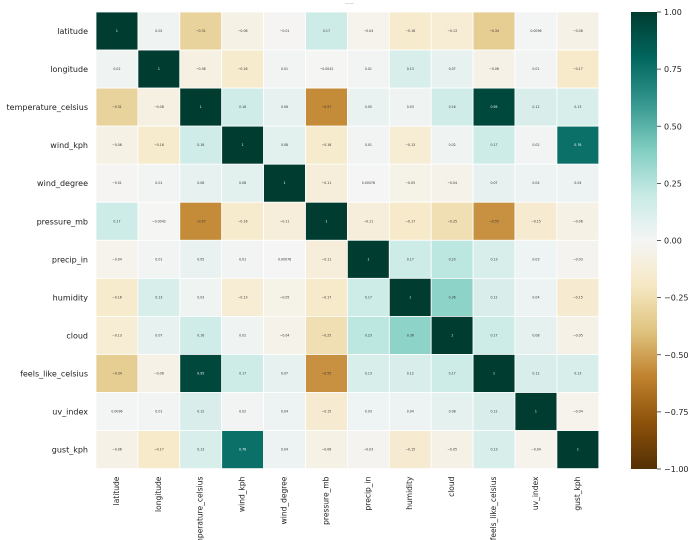  What do you see at coordinates (494, 221) in the screenshot?
I see `cell-value-label: −0.55` at bounding box center [494, 221].